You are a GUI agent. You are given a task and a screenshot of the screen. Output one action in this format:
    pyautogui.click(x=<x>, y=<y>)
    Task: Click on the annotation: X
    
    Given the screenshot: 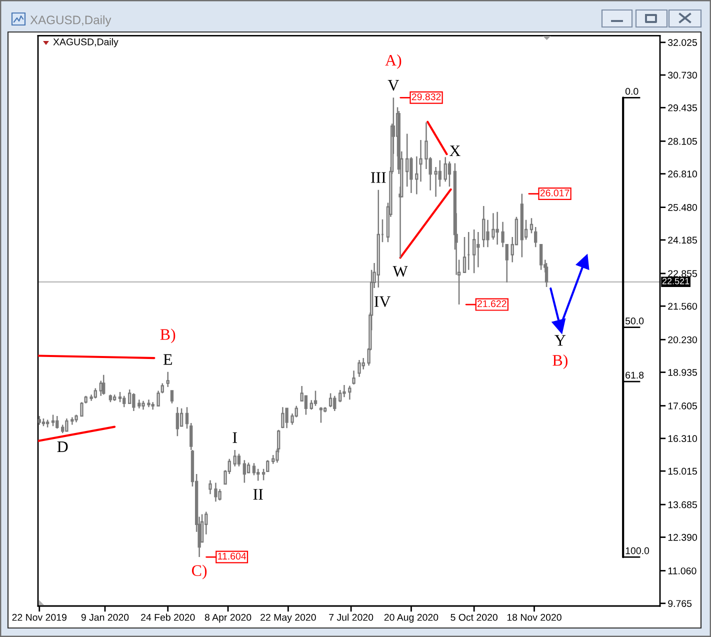 What is the action you would take?
    pyautogui.click(x=455, y=151)
    